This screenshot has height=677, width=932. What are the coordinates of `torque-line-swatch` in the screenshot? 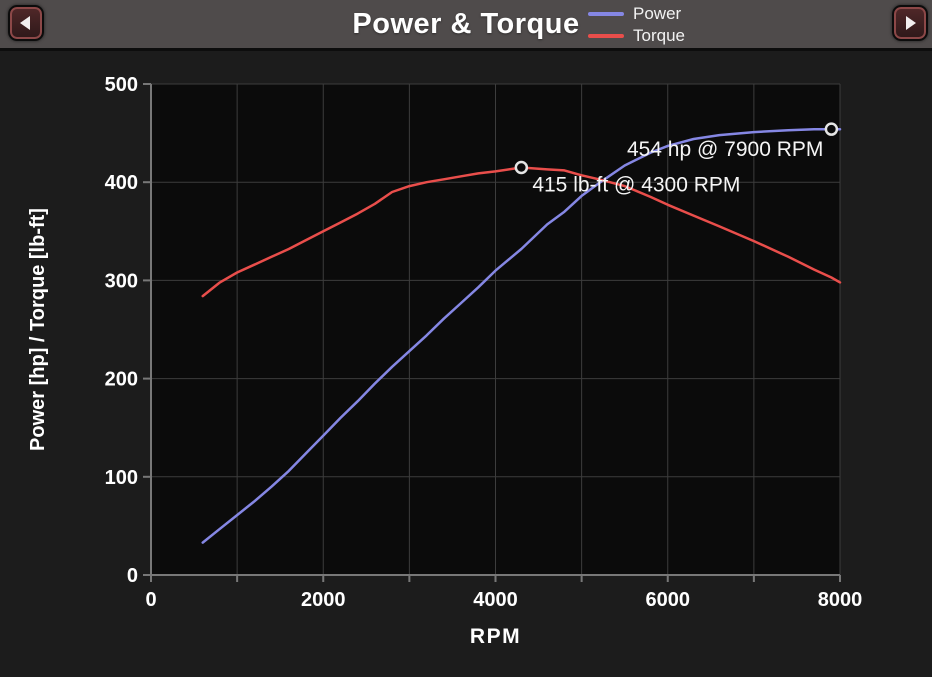 It's located at (606, 35).